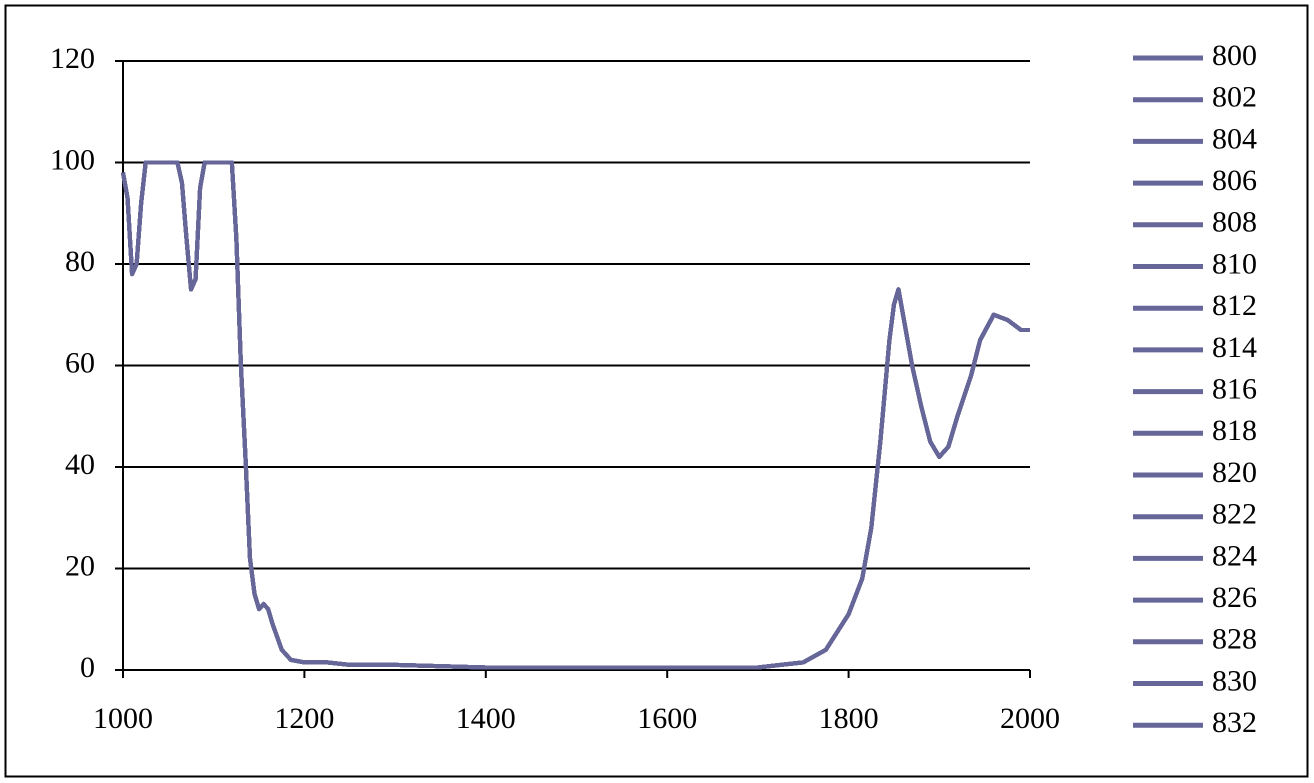 This screenshot has height=783, width=1314. Describe the element at coordinates (123, 718) in the screenshot. I see `x-tick-label: 1000` at that location.